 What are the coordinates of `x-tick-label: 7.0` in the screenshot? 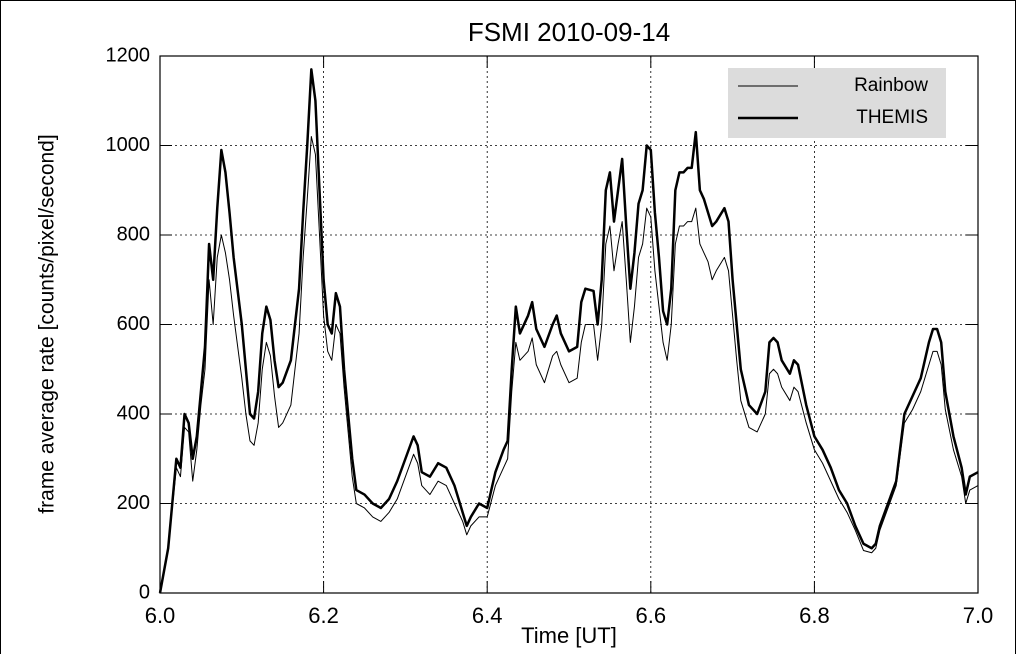 It's located at (978, 615).